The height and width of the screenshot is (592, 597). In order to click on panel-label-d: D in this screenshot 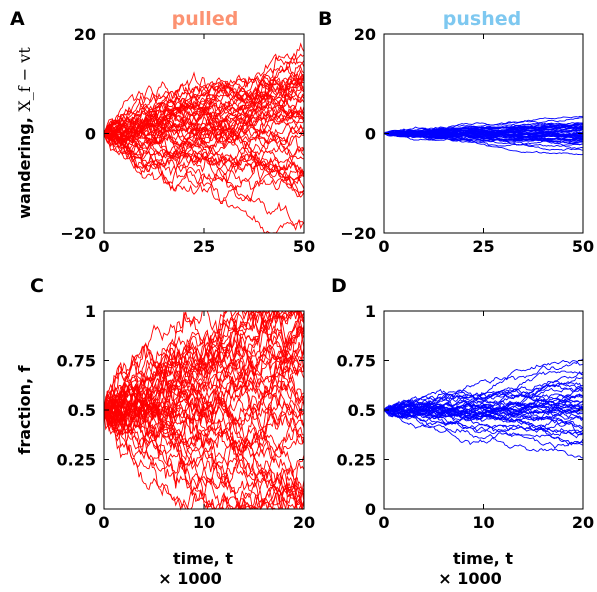, I will do `click(339, 286)`.